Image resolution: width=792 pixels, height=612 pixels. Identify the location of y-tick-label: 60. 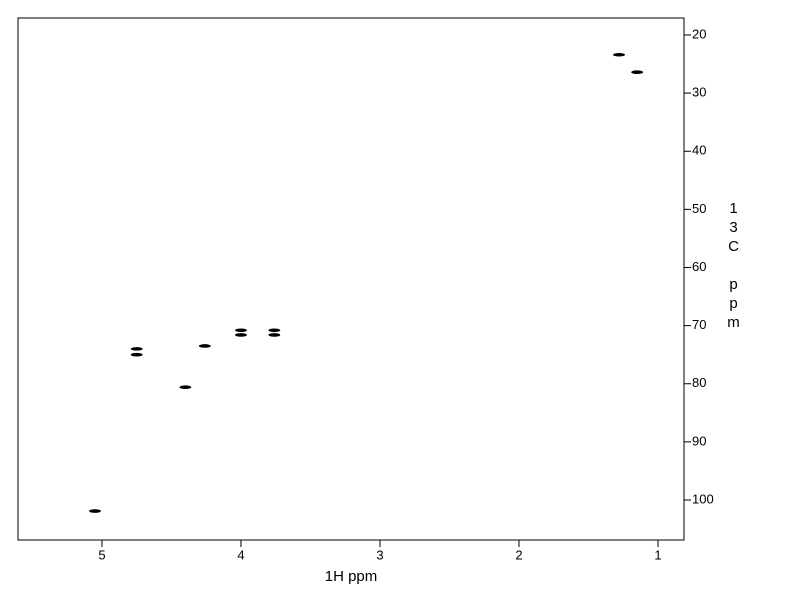
(699, 266).